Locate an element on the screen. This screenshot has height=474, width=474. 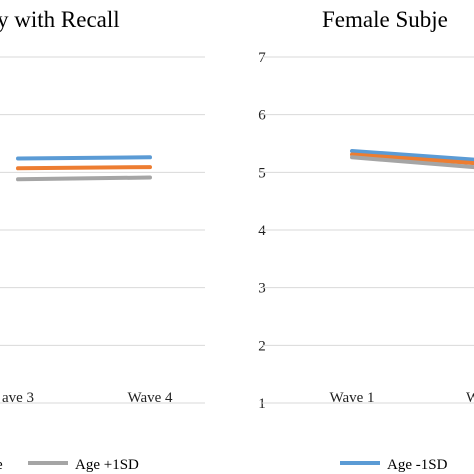
legend-label-age-minus-1sd: Age -1SD is located at coordinates (417, 465).